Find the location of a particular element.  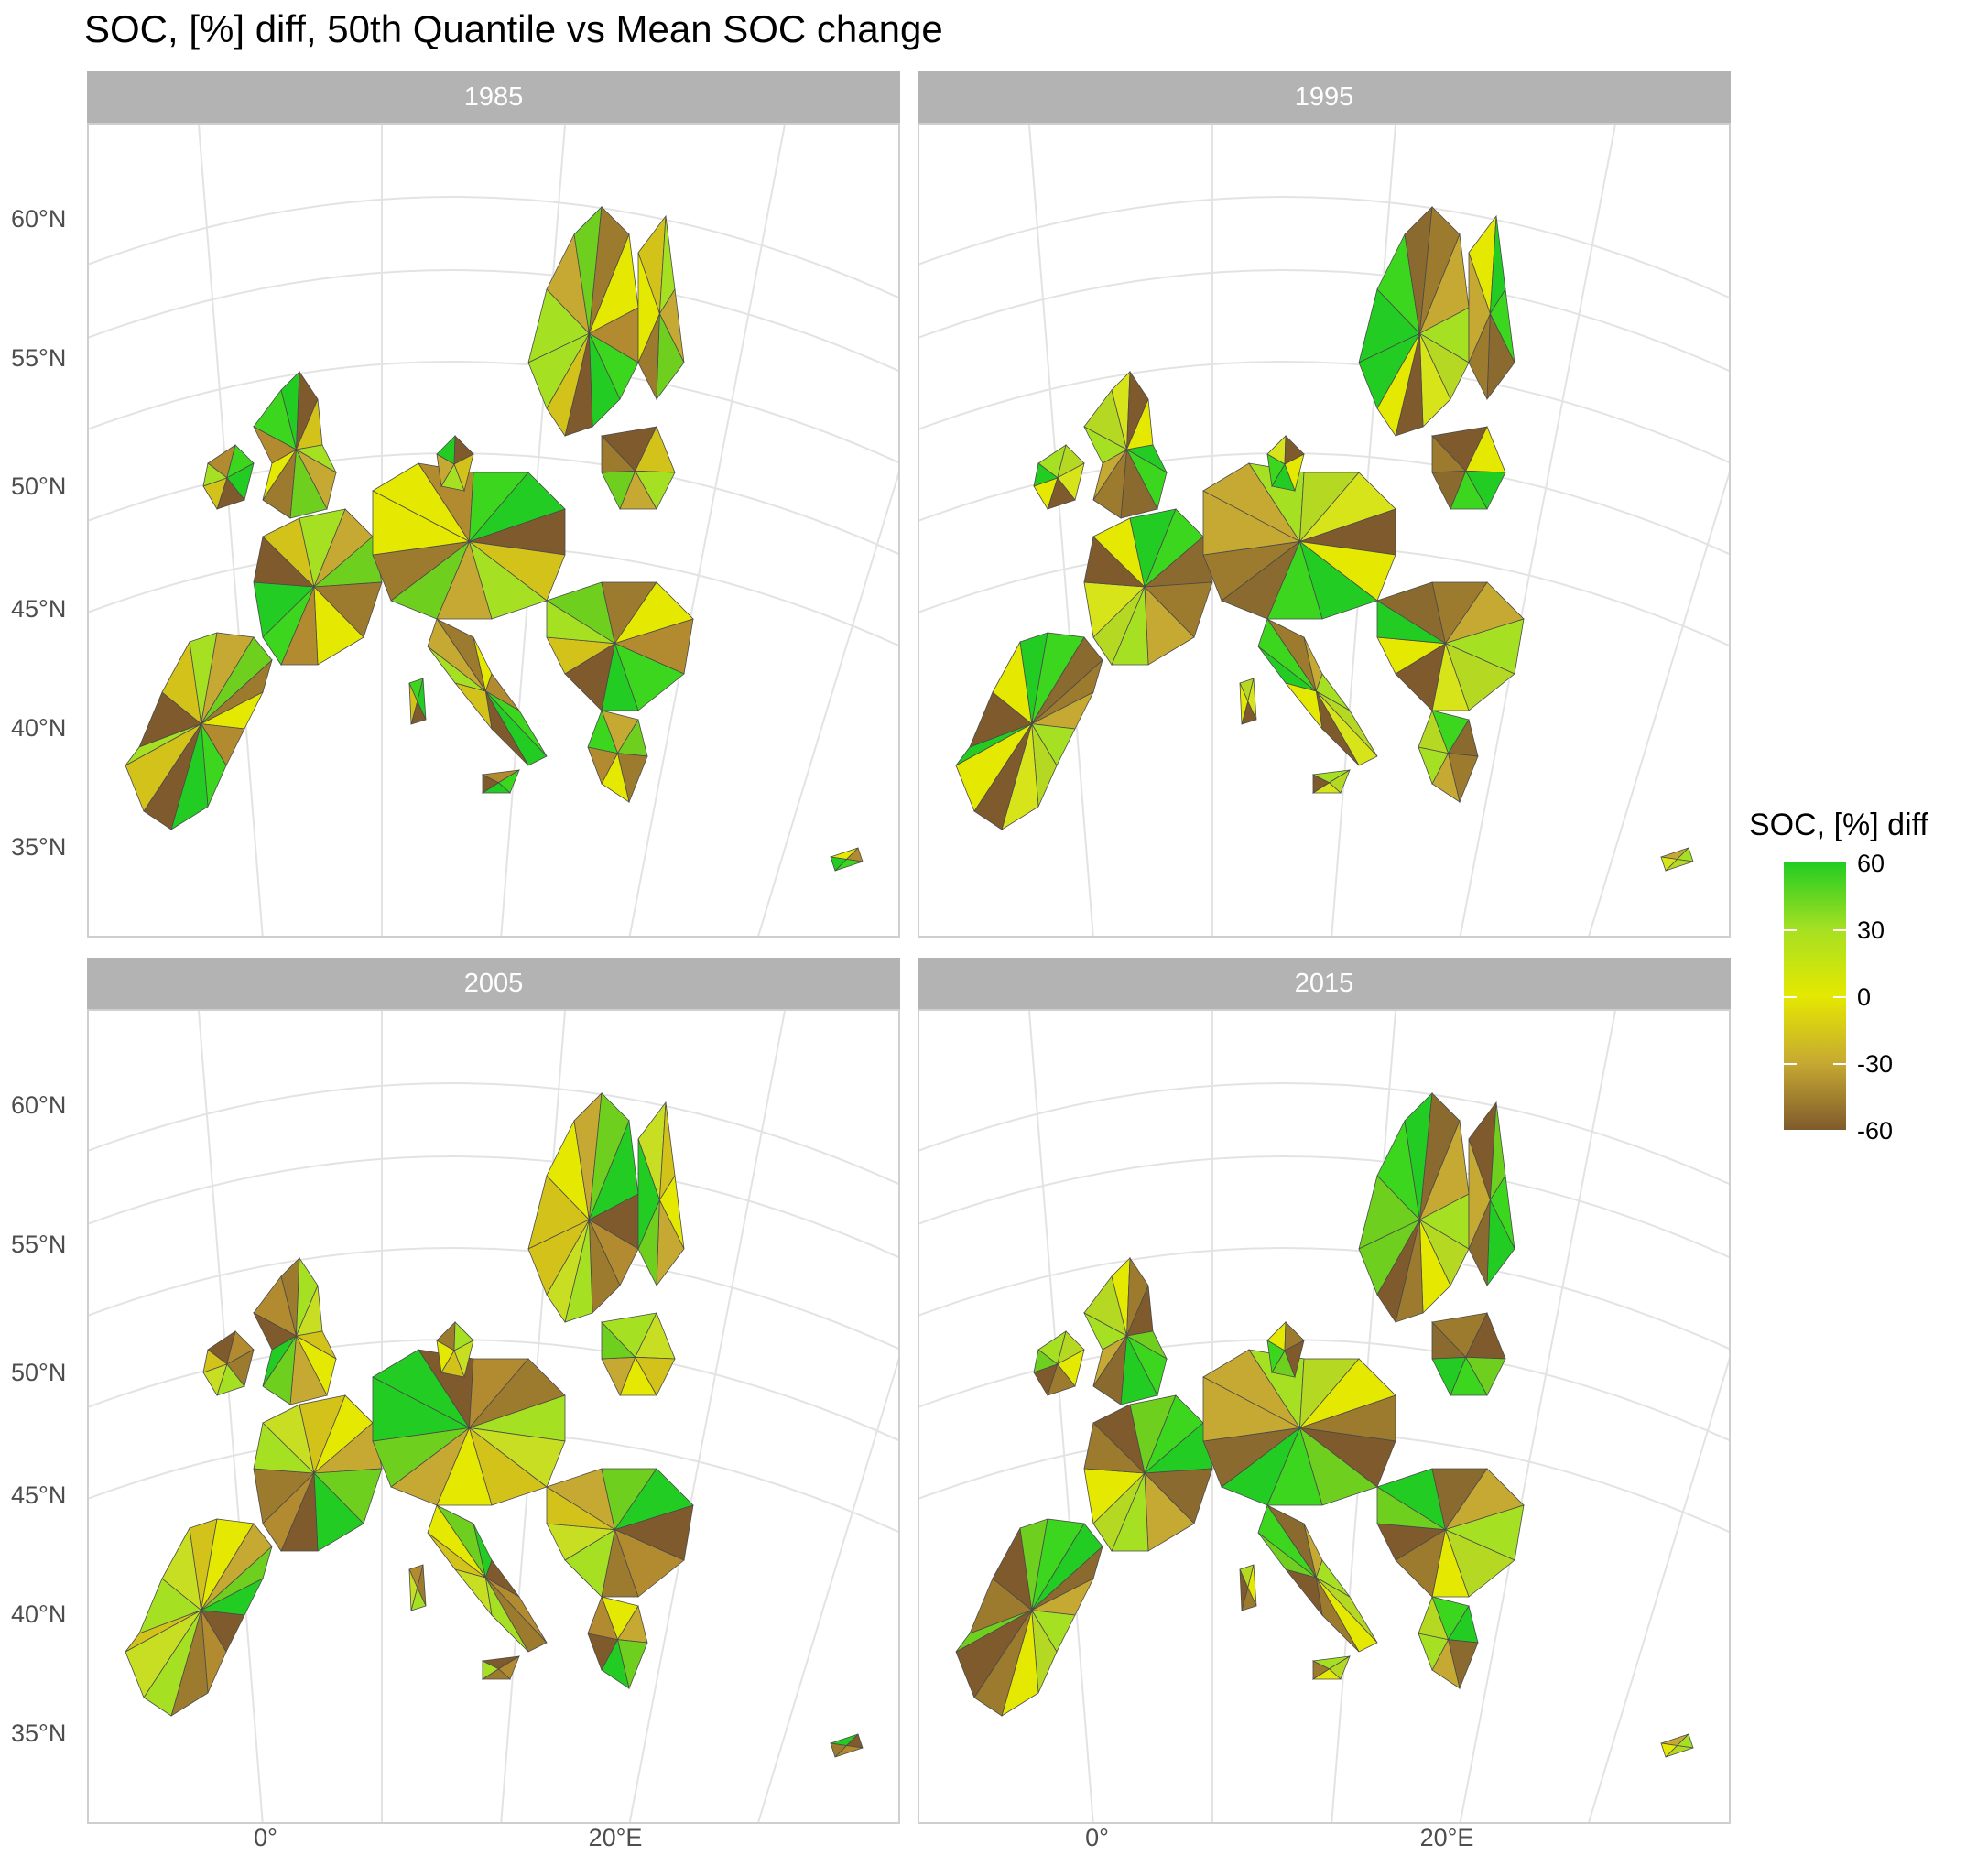

legend-tick-label: 0 is located at coordinates (1864, 997).